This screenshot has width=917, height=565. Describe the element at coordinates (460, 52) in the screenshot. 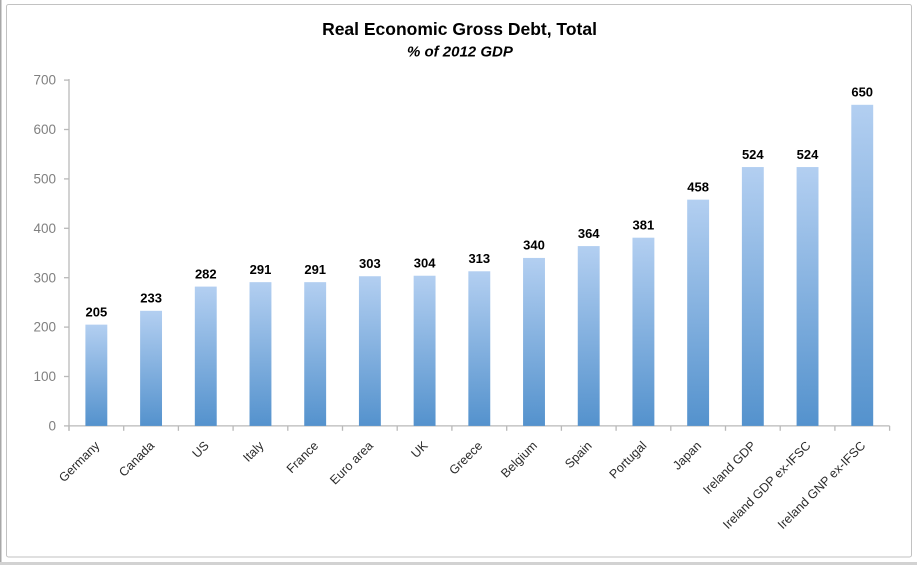

I see `svg-text: % of 2012 GDP` at that location.